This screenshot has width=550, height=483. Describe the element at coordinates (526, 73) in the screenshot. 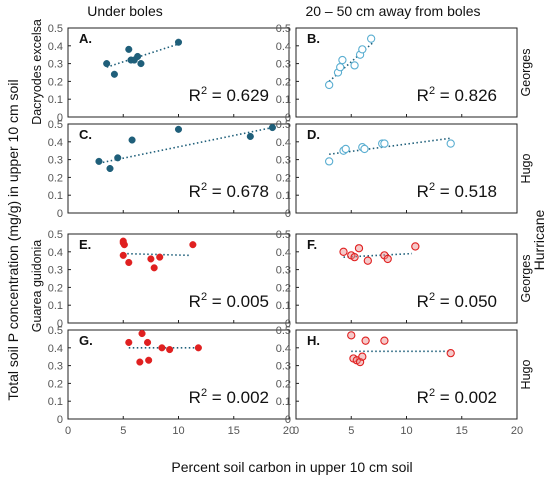

I see `hurricane-name-label: Georges` at that location.